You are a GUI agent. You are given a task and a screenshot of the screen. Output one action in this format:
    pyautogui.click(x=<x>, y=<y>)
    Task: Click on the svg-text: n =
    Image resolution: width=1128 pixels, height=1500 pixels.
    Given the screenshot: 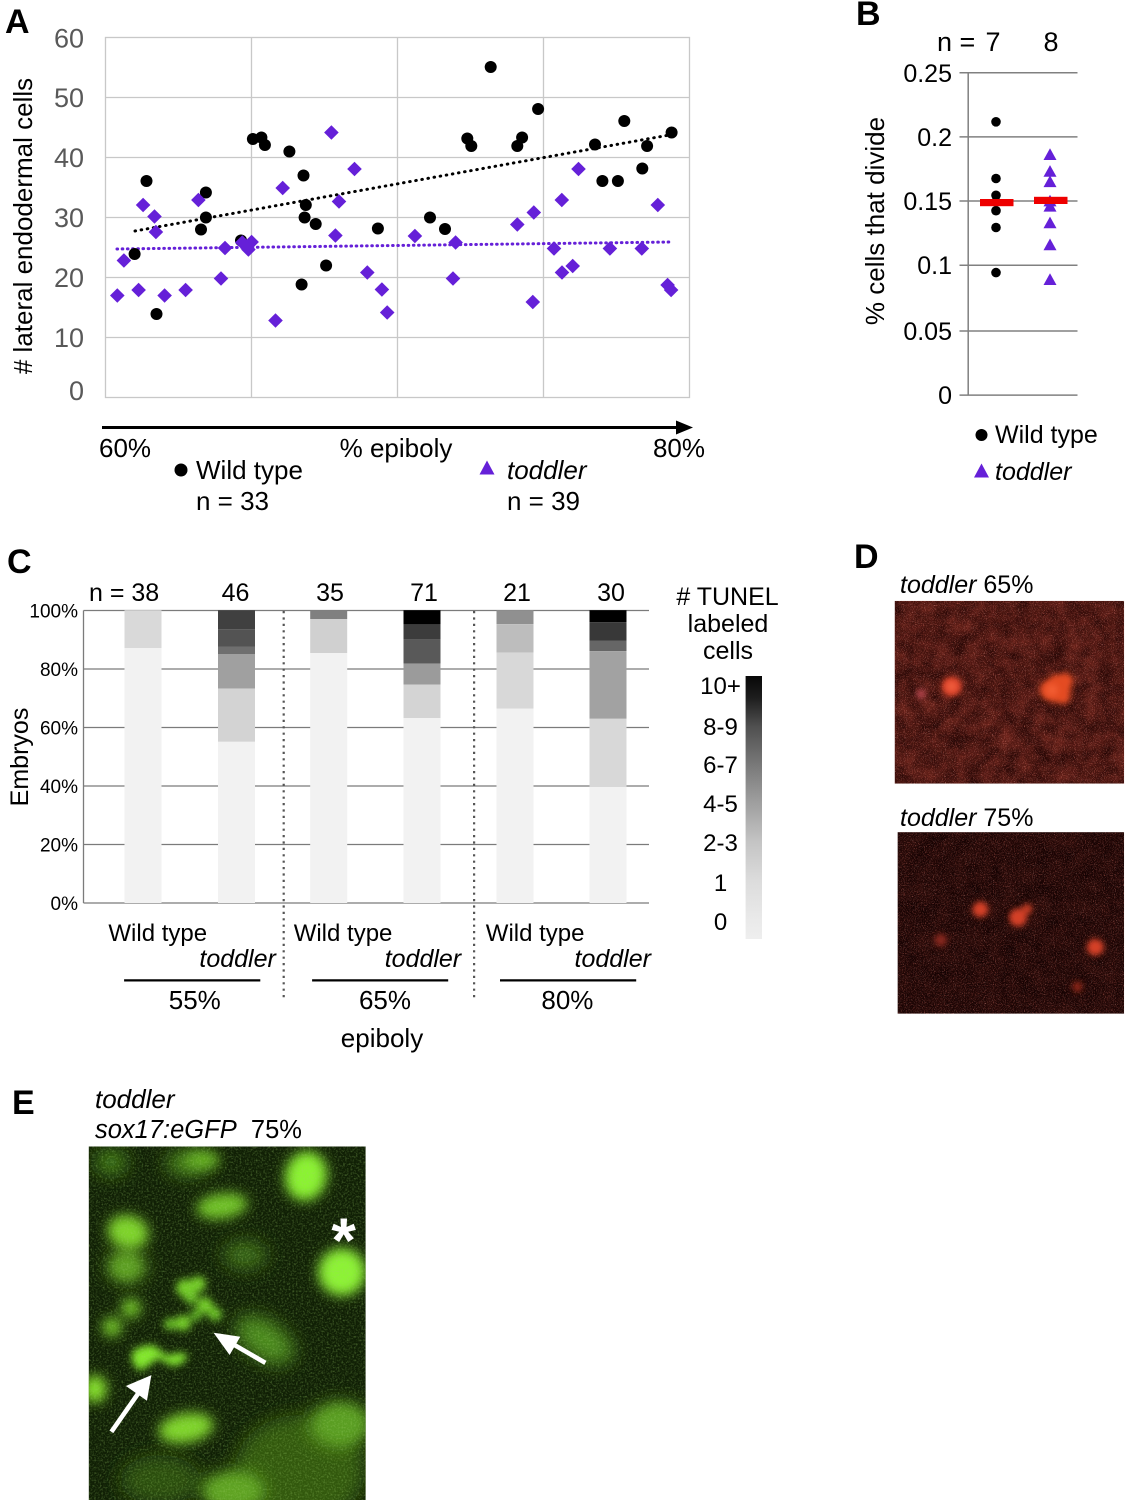 What is the action you would take?
    pyautogui.click(x=956, y=42)
    